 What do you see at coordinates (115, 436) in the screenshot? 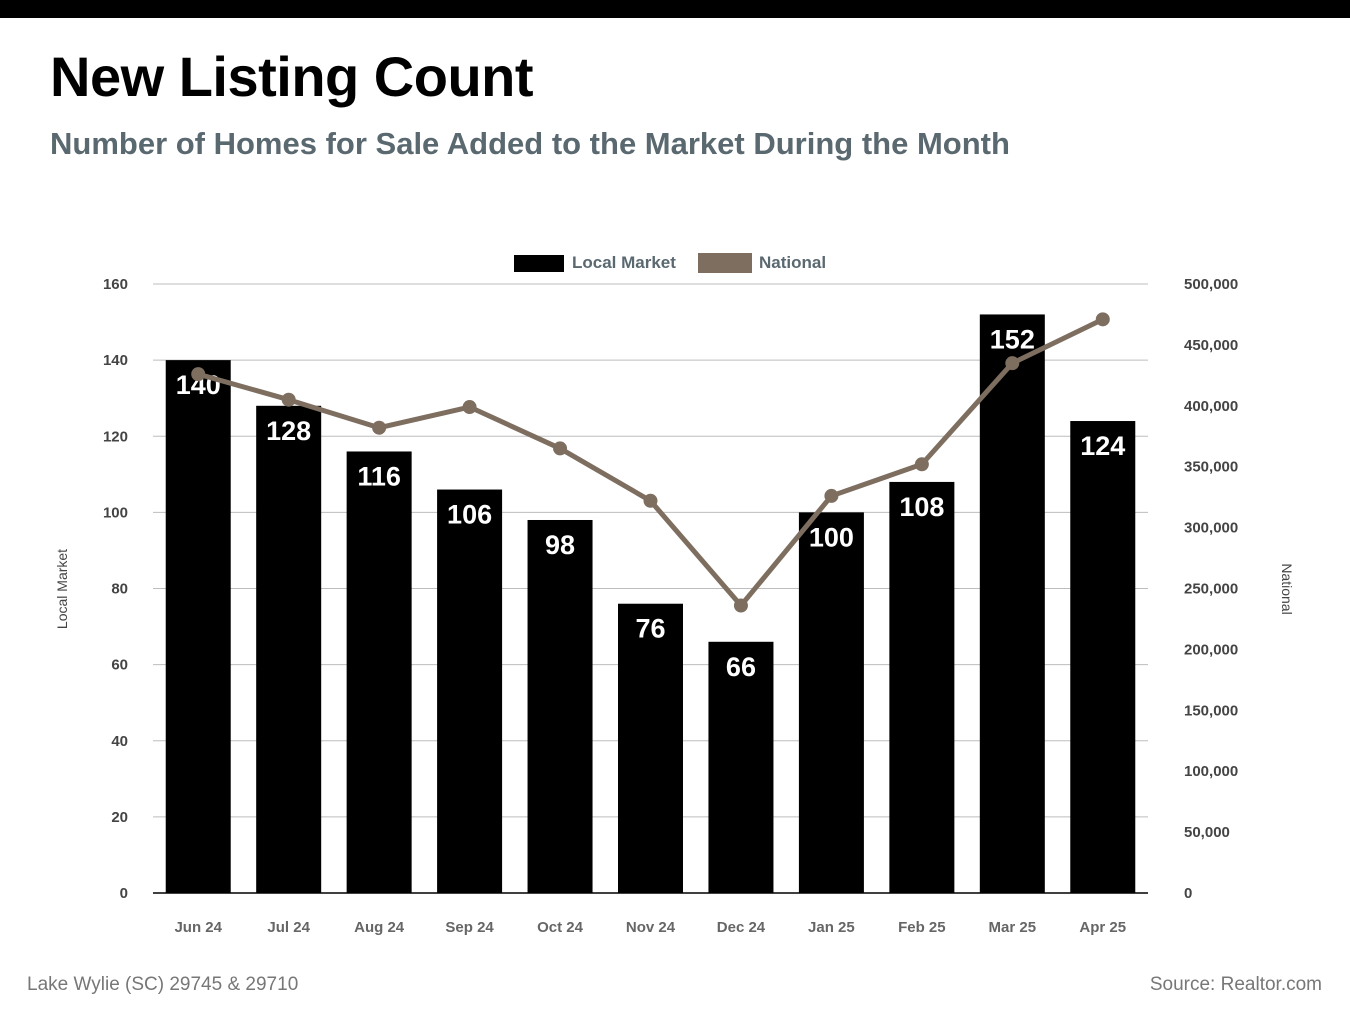
I see `y-tick-label: 120` at bounding box center [115, 436].